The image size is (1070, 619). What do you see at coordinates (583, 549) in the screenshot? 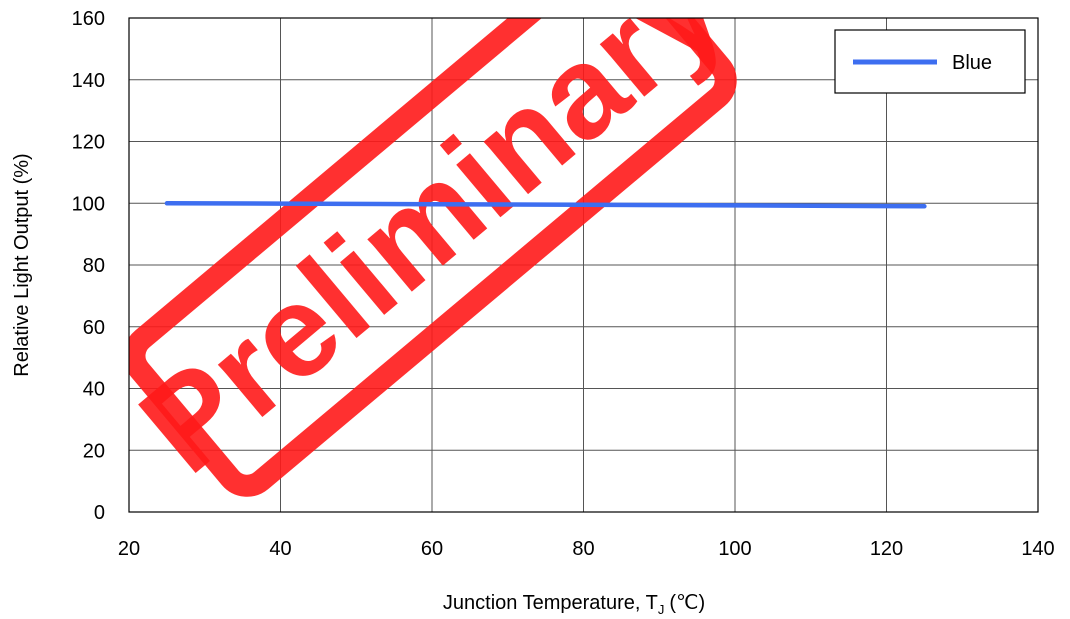
I see `x-tick-label: 80` at bounding box center [583, 549].